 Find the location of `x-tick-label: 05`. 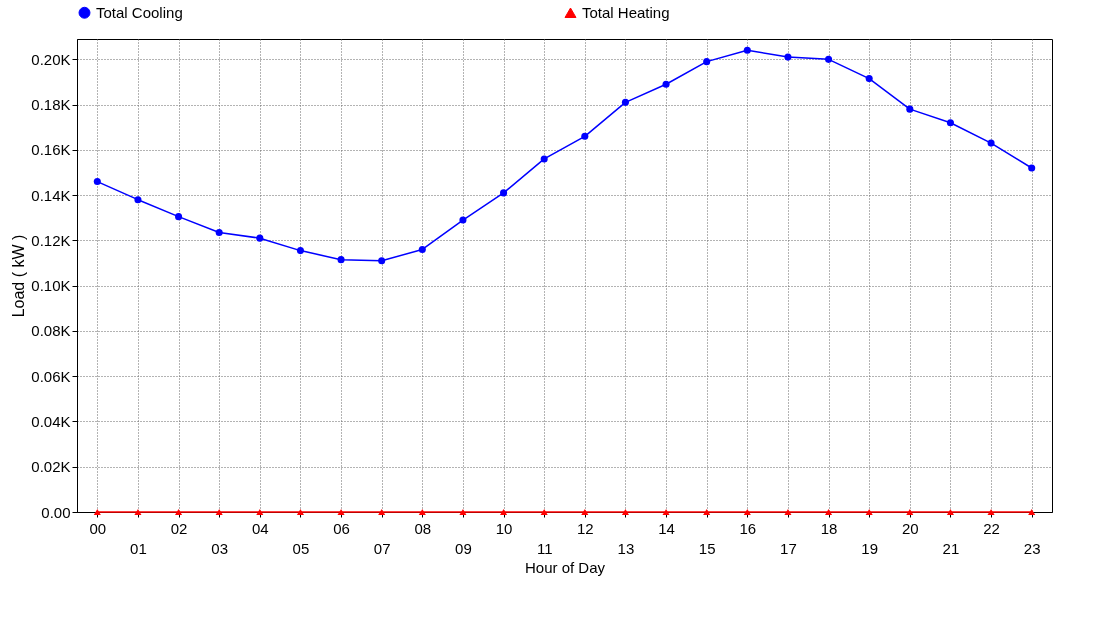

x-tick-label: 05 is located at coordinates (301, 548).